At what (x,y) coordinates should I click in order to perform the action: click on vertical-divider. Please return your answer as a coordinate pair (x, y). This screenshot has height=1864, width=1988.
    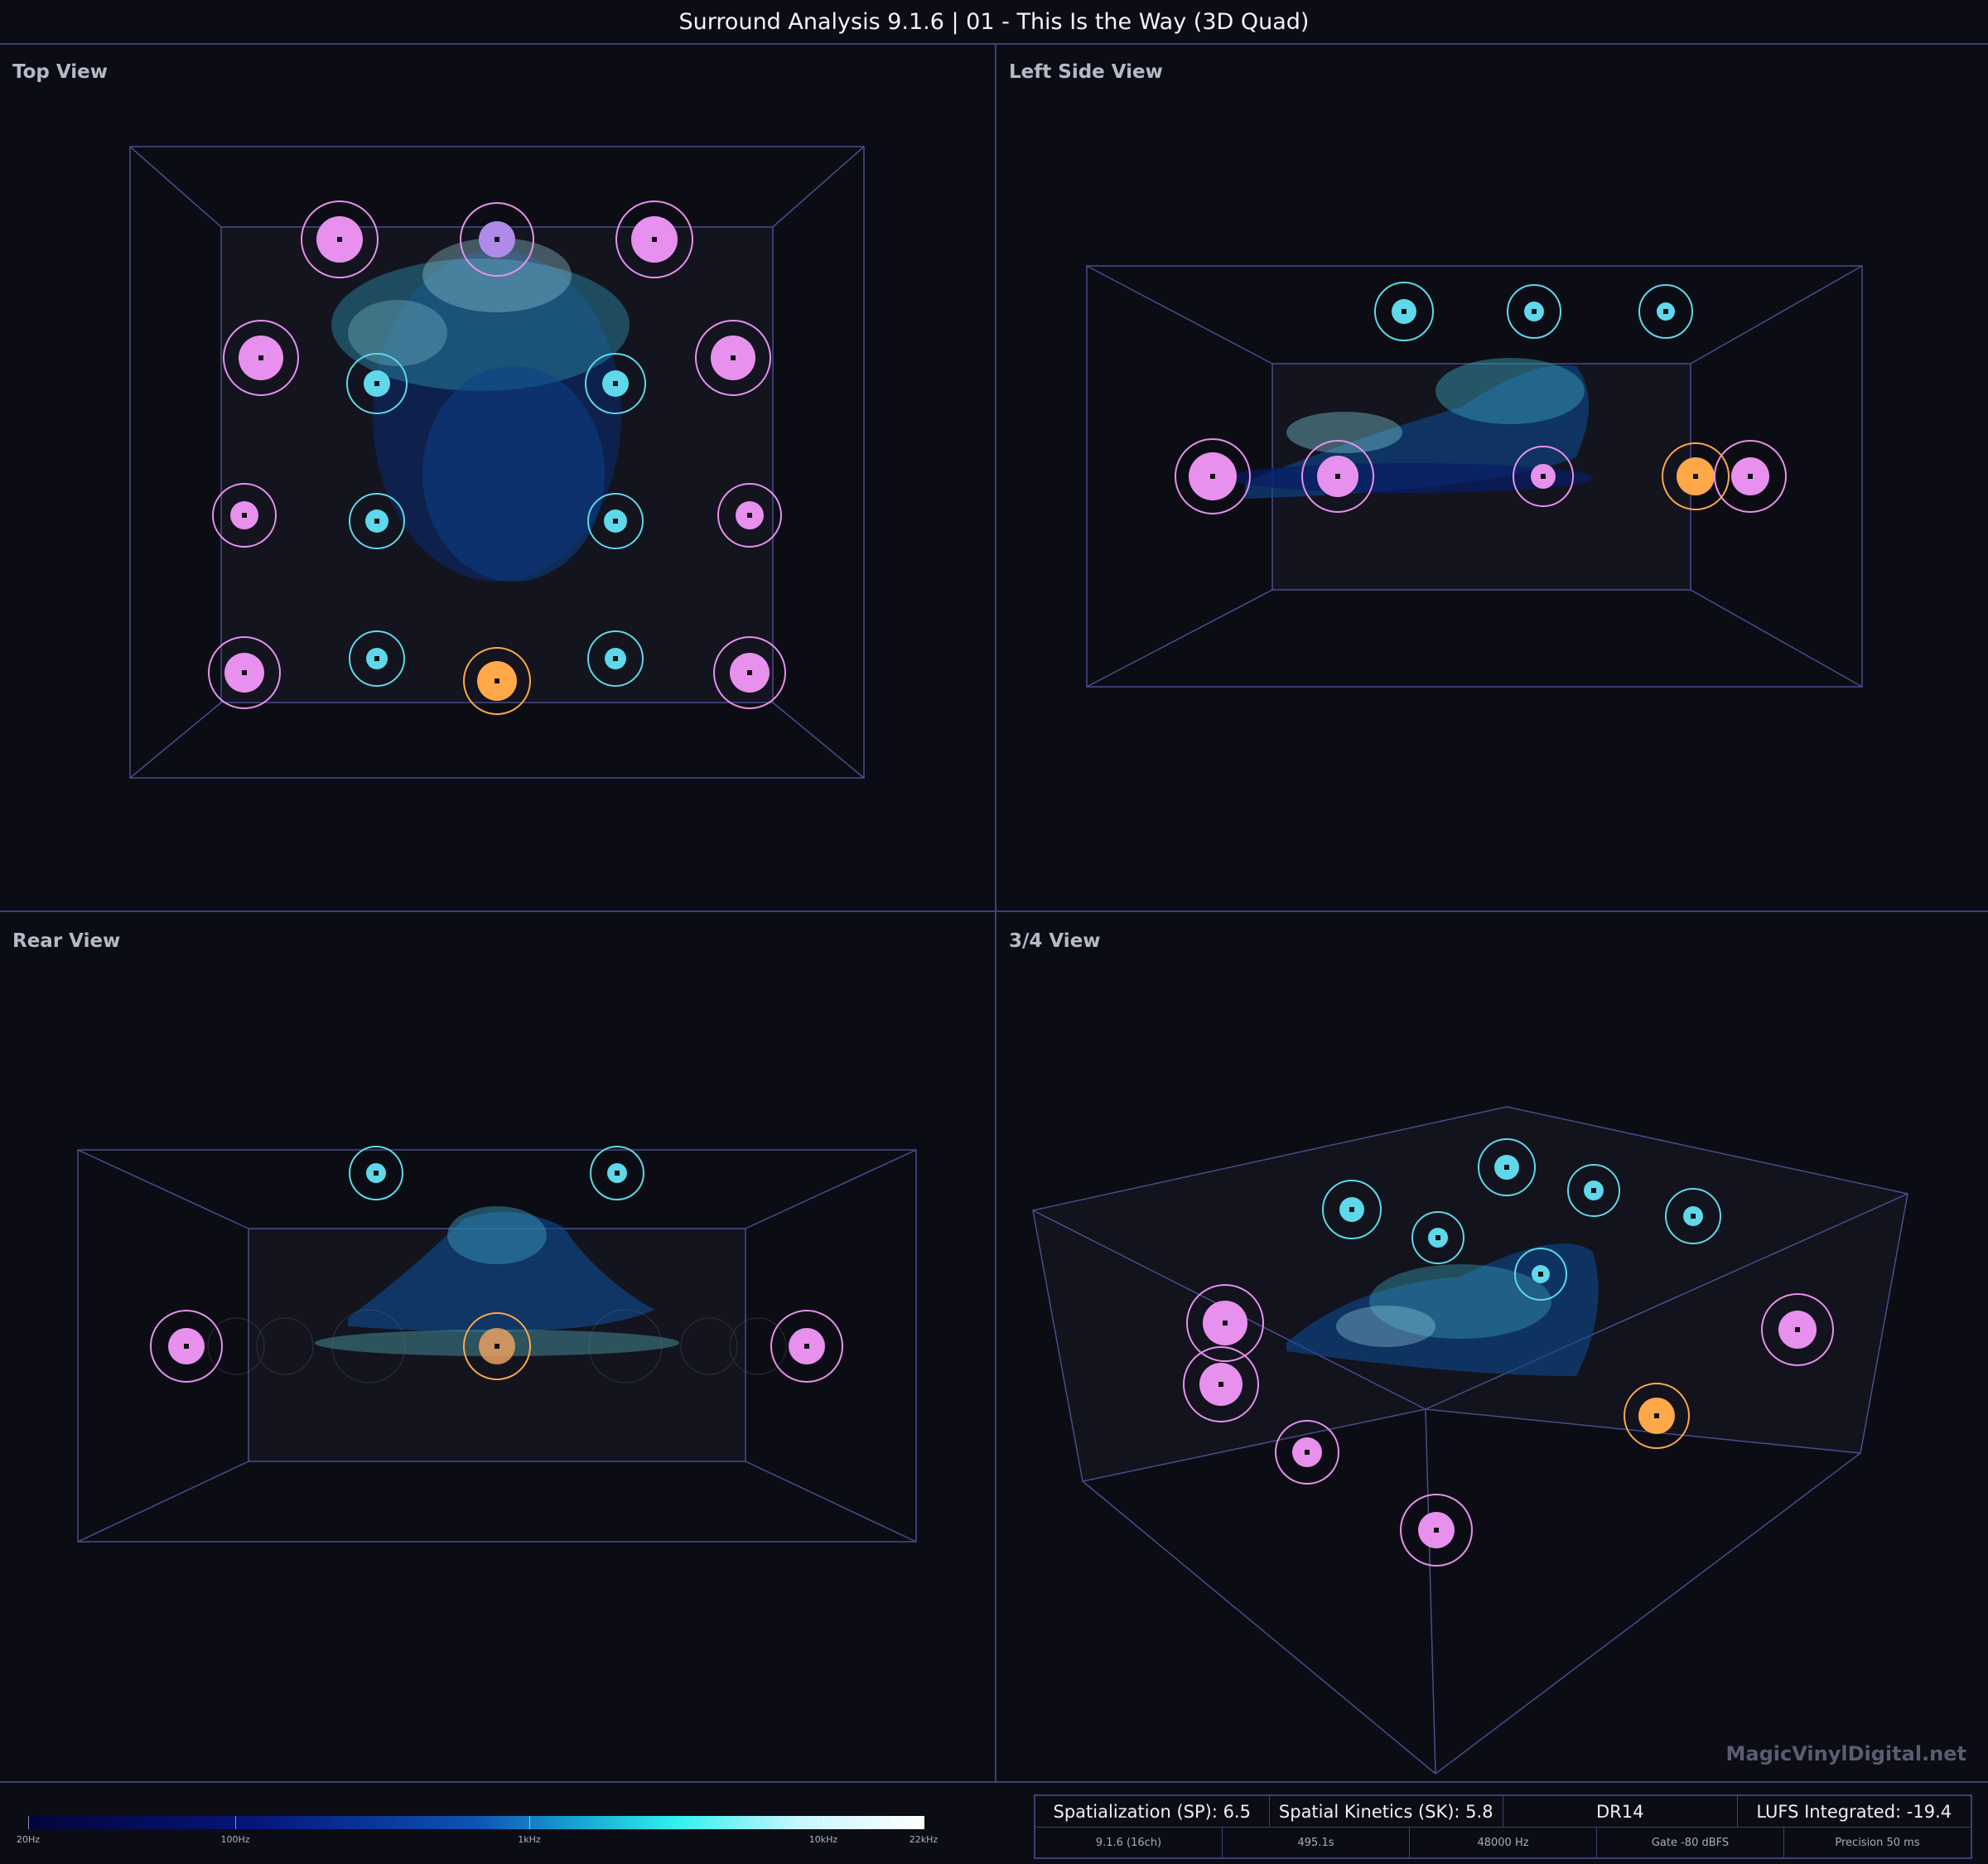
    Looking at the image, I should click on (995, 912).